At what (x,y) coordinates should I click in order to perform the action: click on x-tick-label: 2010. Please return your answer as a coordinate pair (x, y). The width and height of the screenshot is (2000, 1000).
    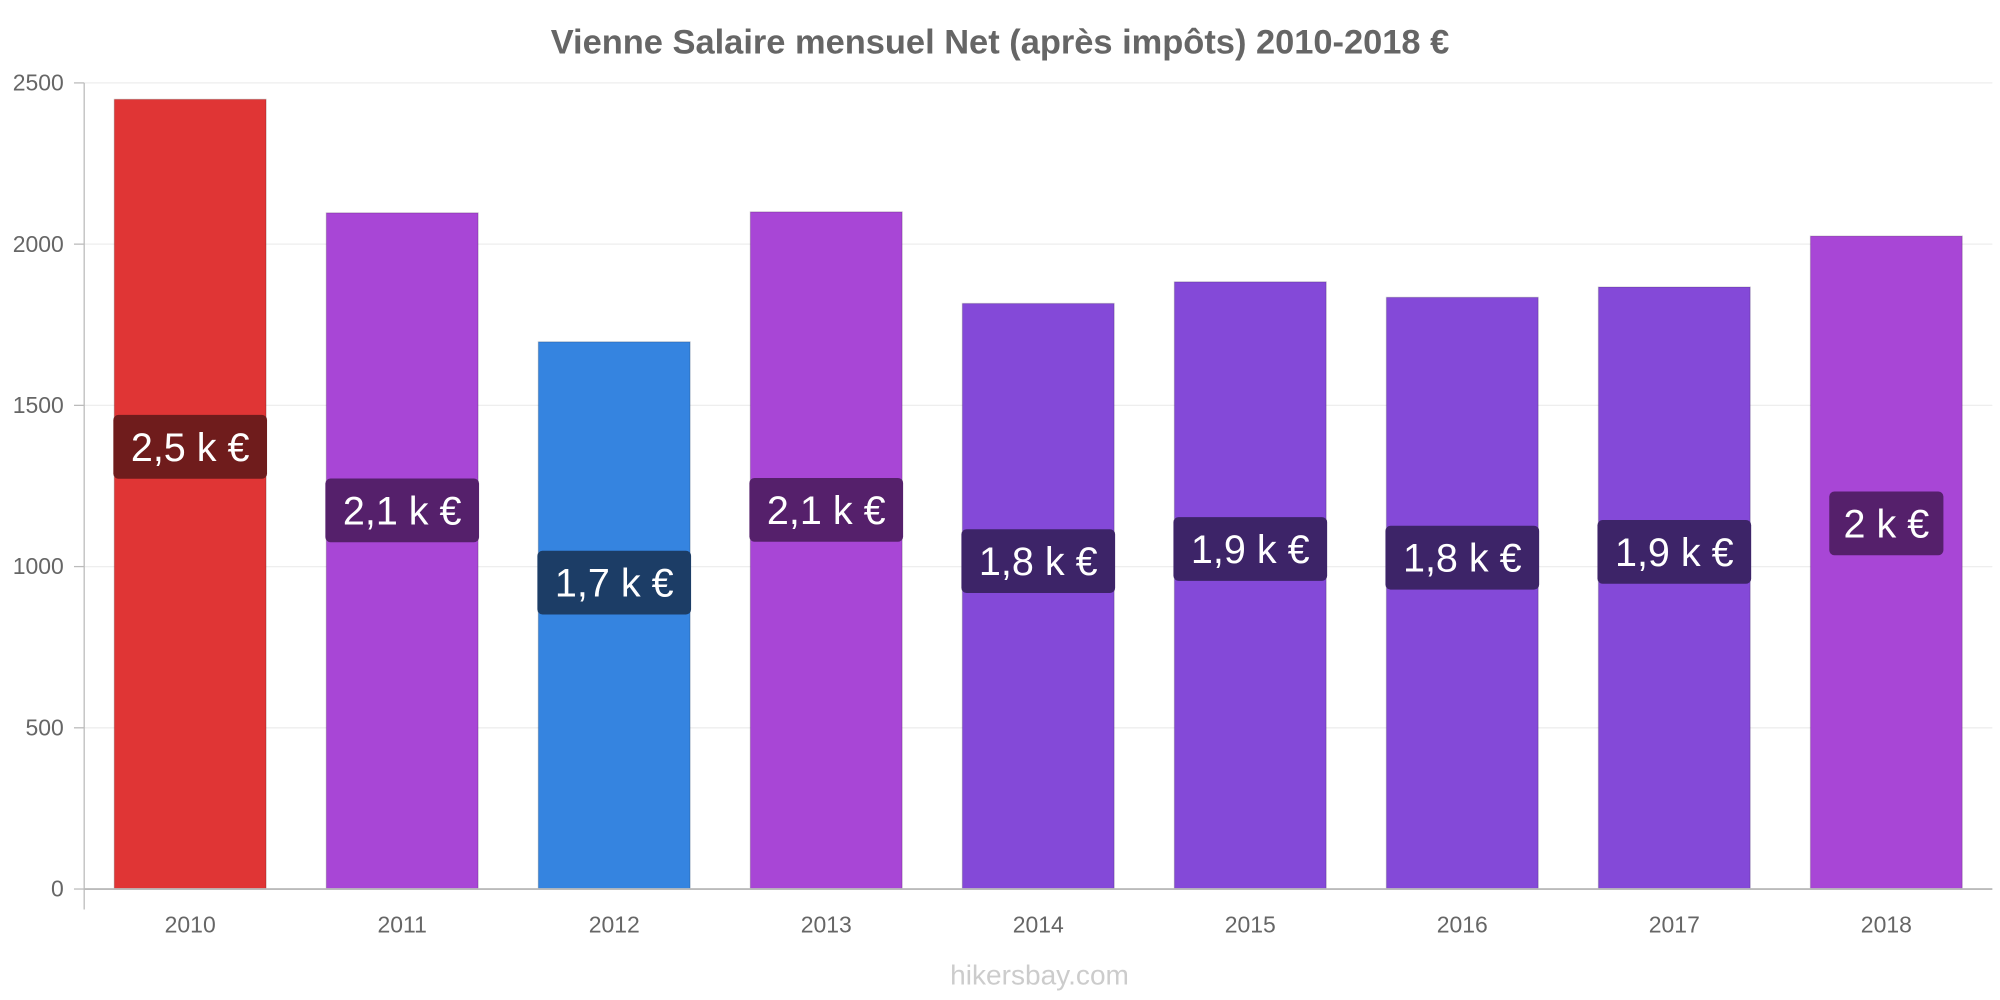
    Looking at the image, I should click on (190, 924).